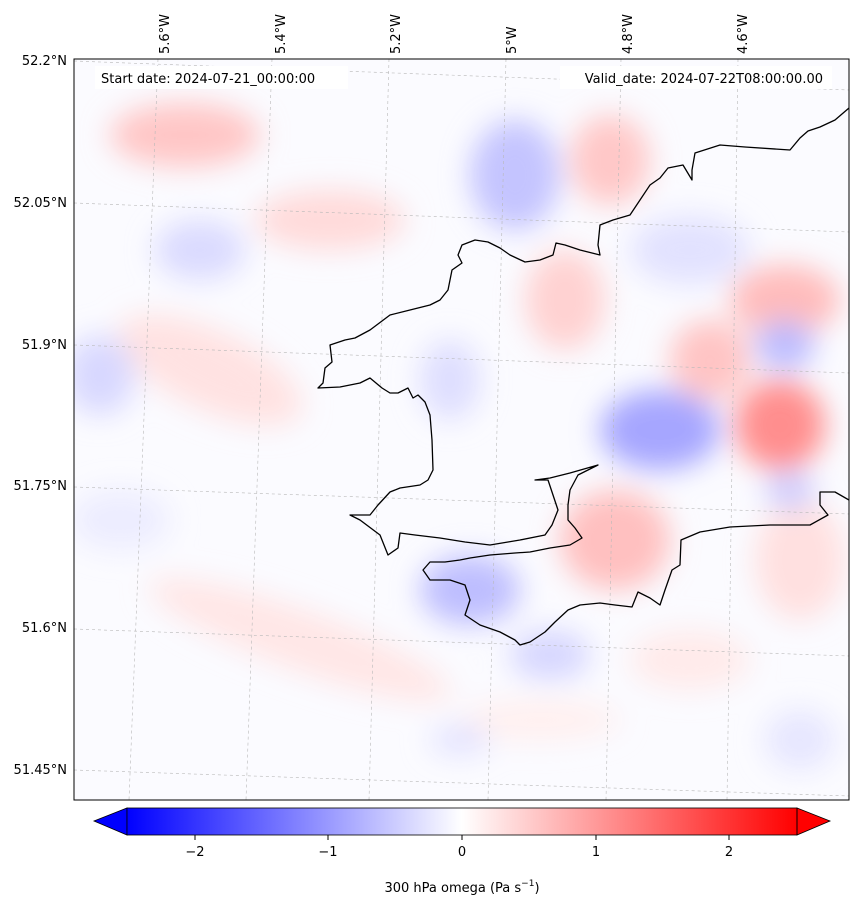 The height and width of the screenshot is (908, 859). Describe the element at coordinates (536, 888) in the screenshot. I see `colorbar-label-end: )` at that location.